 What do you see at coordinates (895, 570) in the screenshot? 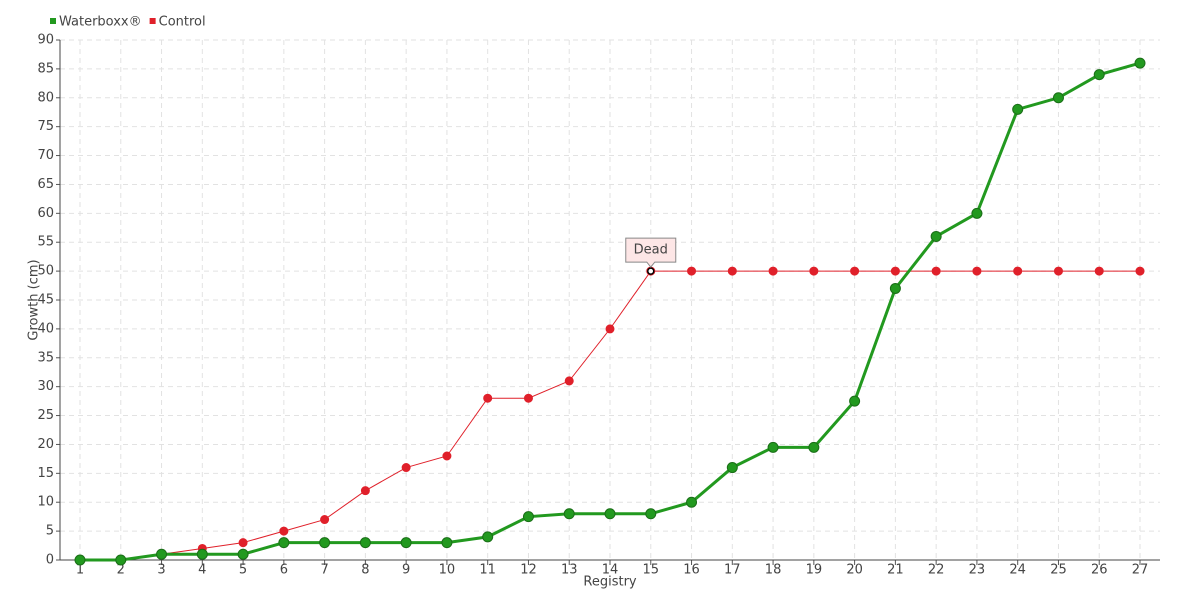
I see `x-tick-label: 21` at bounding box center [895, 570].